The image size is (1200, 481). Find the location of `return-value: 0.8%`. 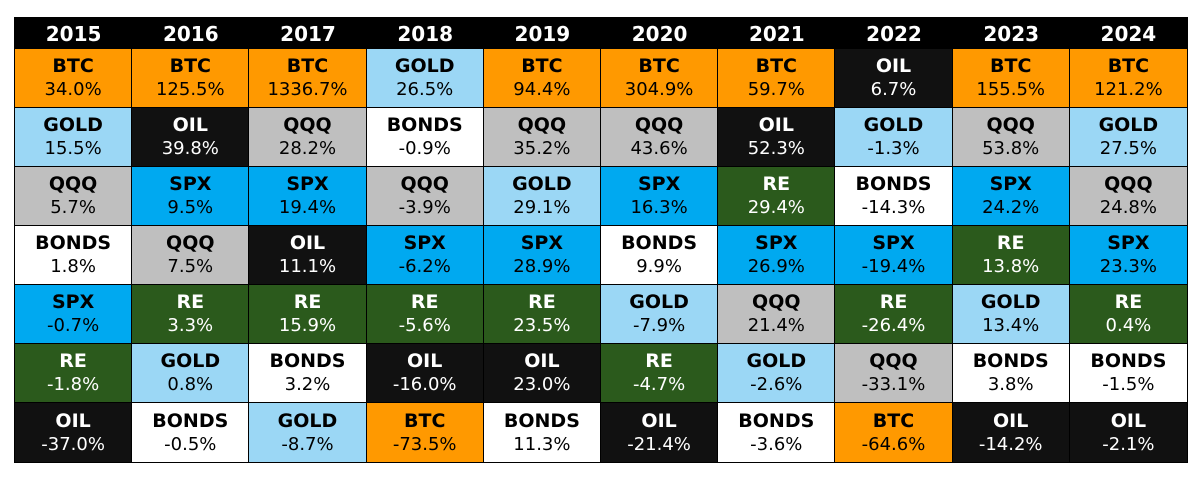

return-value: 0.8% is located at coordinates (190, 384).